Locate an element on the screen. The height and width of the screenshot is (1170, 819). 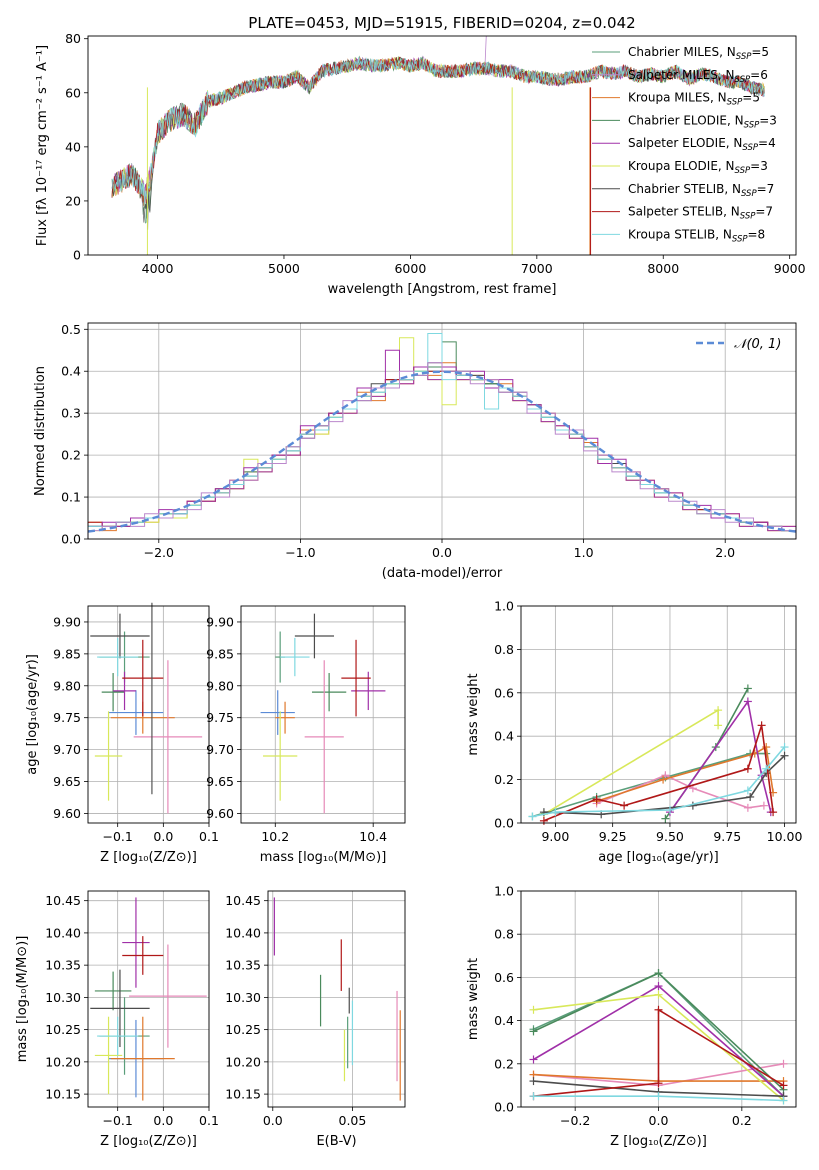
x-axis-label: mass [log₁₀(M/M⊙)] is located at coordinates (323, 857).